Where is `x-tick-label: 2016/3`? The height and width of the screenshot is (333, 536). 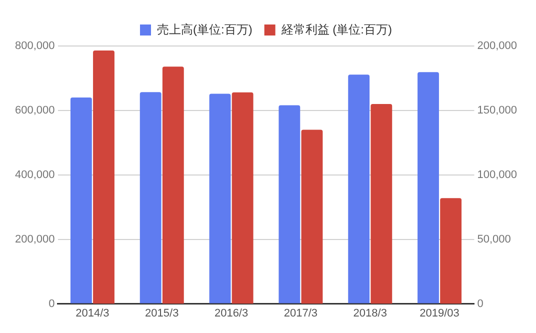
x-tick-label: 2016/3 is located at coordinates (231, 313).